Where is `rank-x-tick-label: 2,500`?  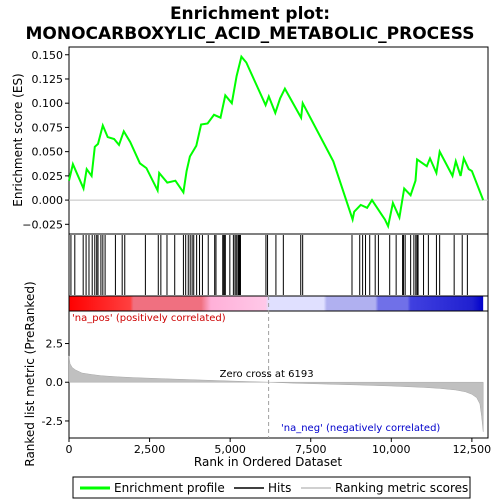 rank-x-tick-label: 2,500 is located at coordinates (150, 449).